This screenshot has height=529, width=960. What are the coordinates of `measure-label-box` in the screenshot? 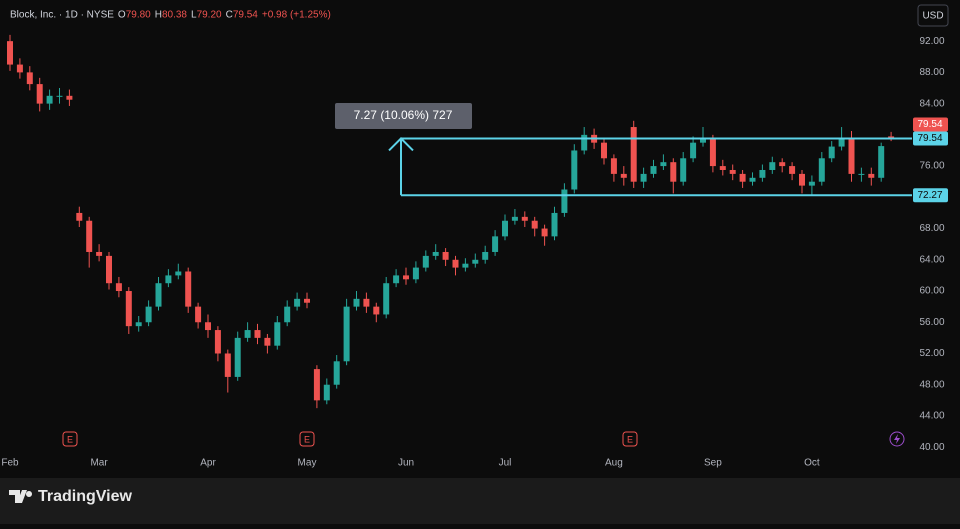 It's located at (403, 116).